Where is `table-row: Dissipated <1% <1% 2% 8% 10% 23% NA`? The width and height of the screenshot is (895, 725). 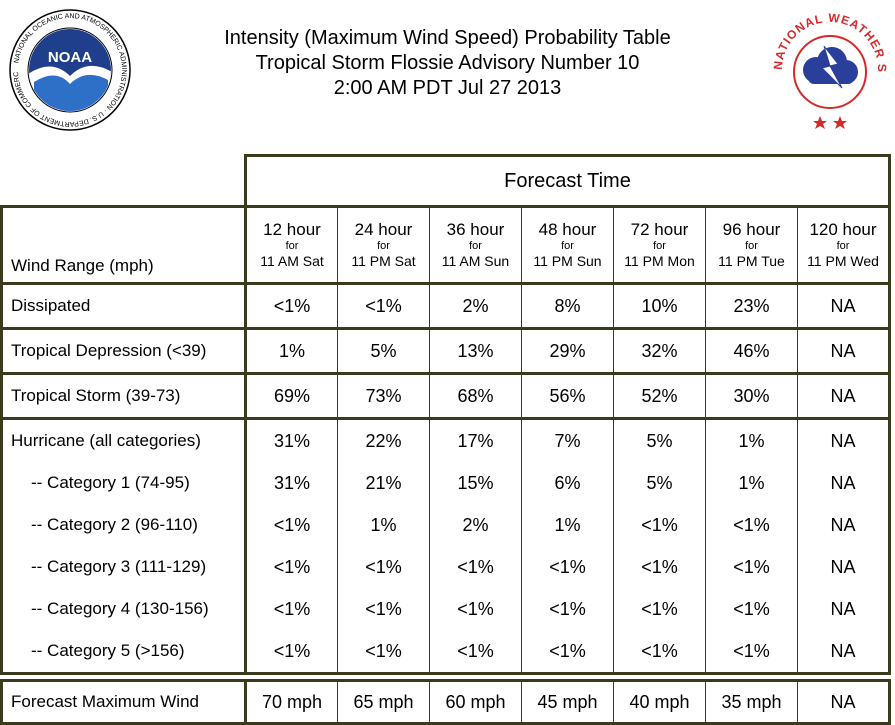
table-row: Dissipated <1% <1% 2% 8% 10% 23% NA is located at coordinates (445, 306).